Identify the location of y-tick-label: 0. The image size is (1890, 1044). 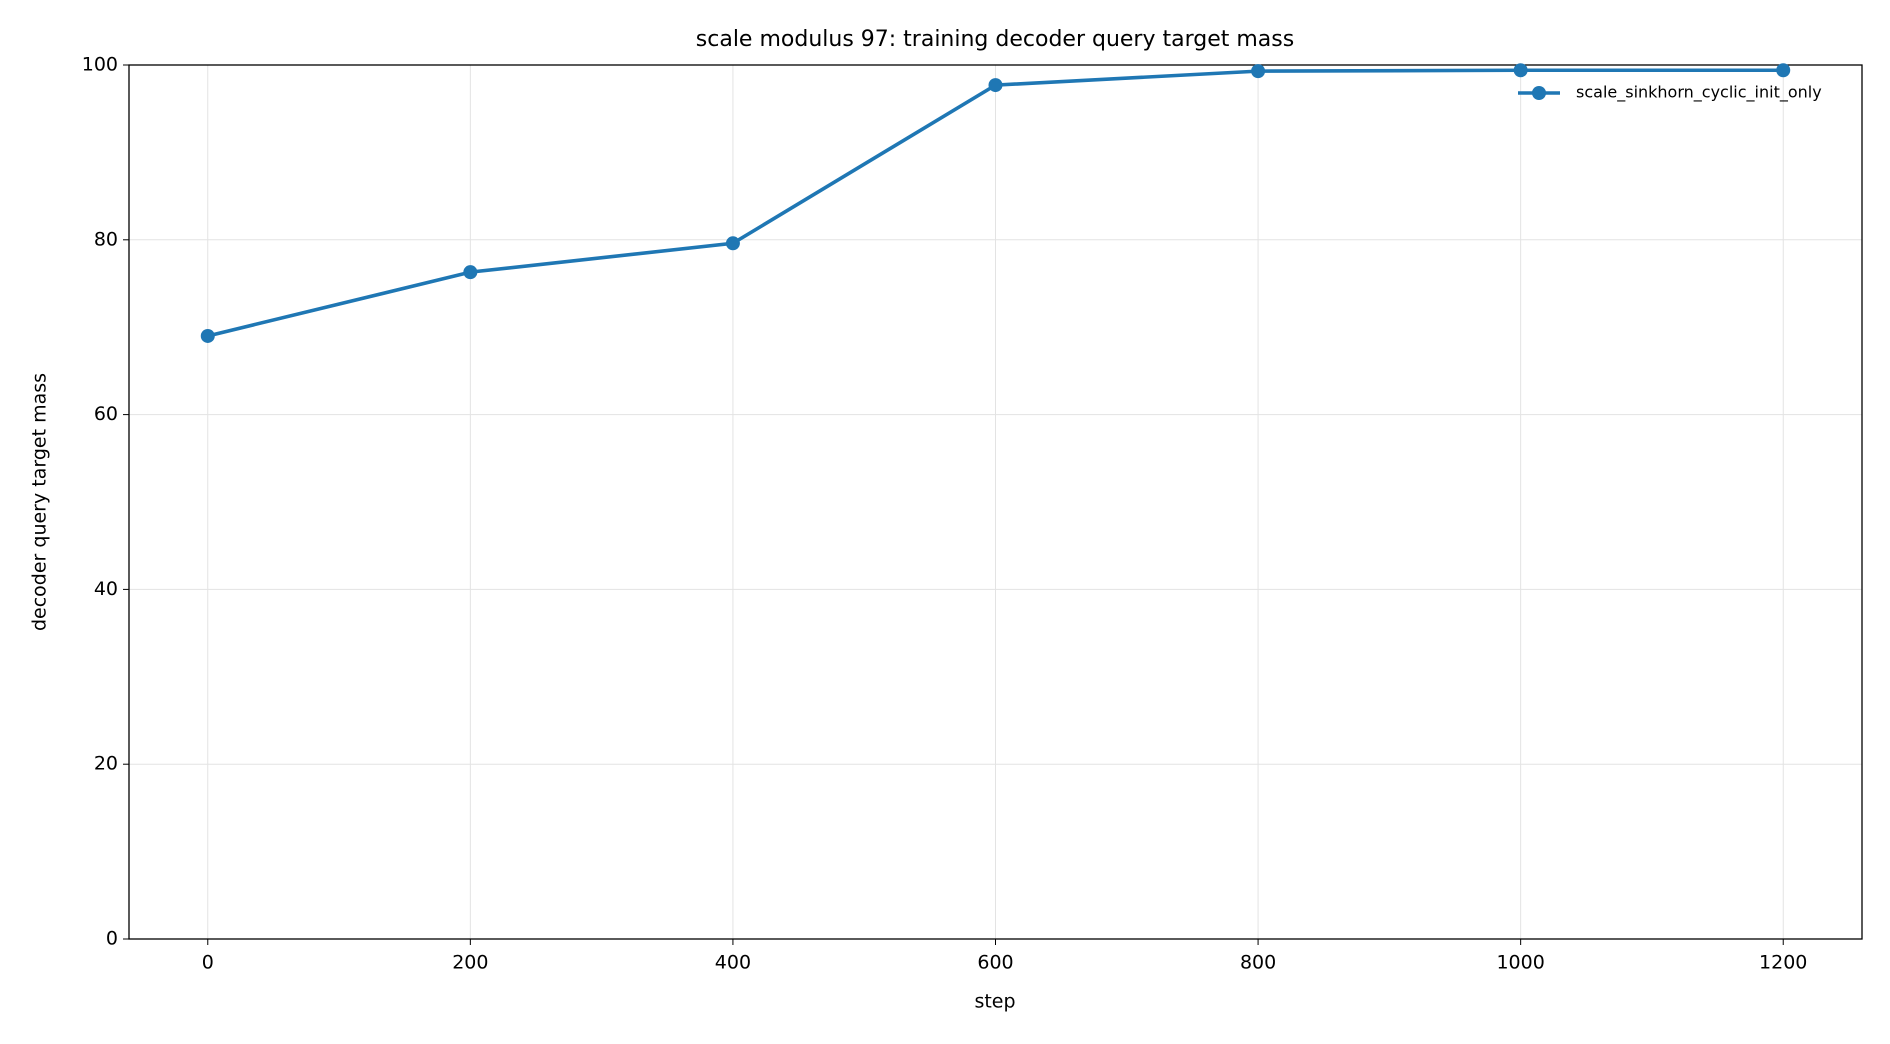
(112, 939).